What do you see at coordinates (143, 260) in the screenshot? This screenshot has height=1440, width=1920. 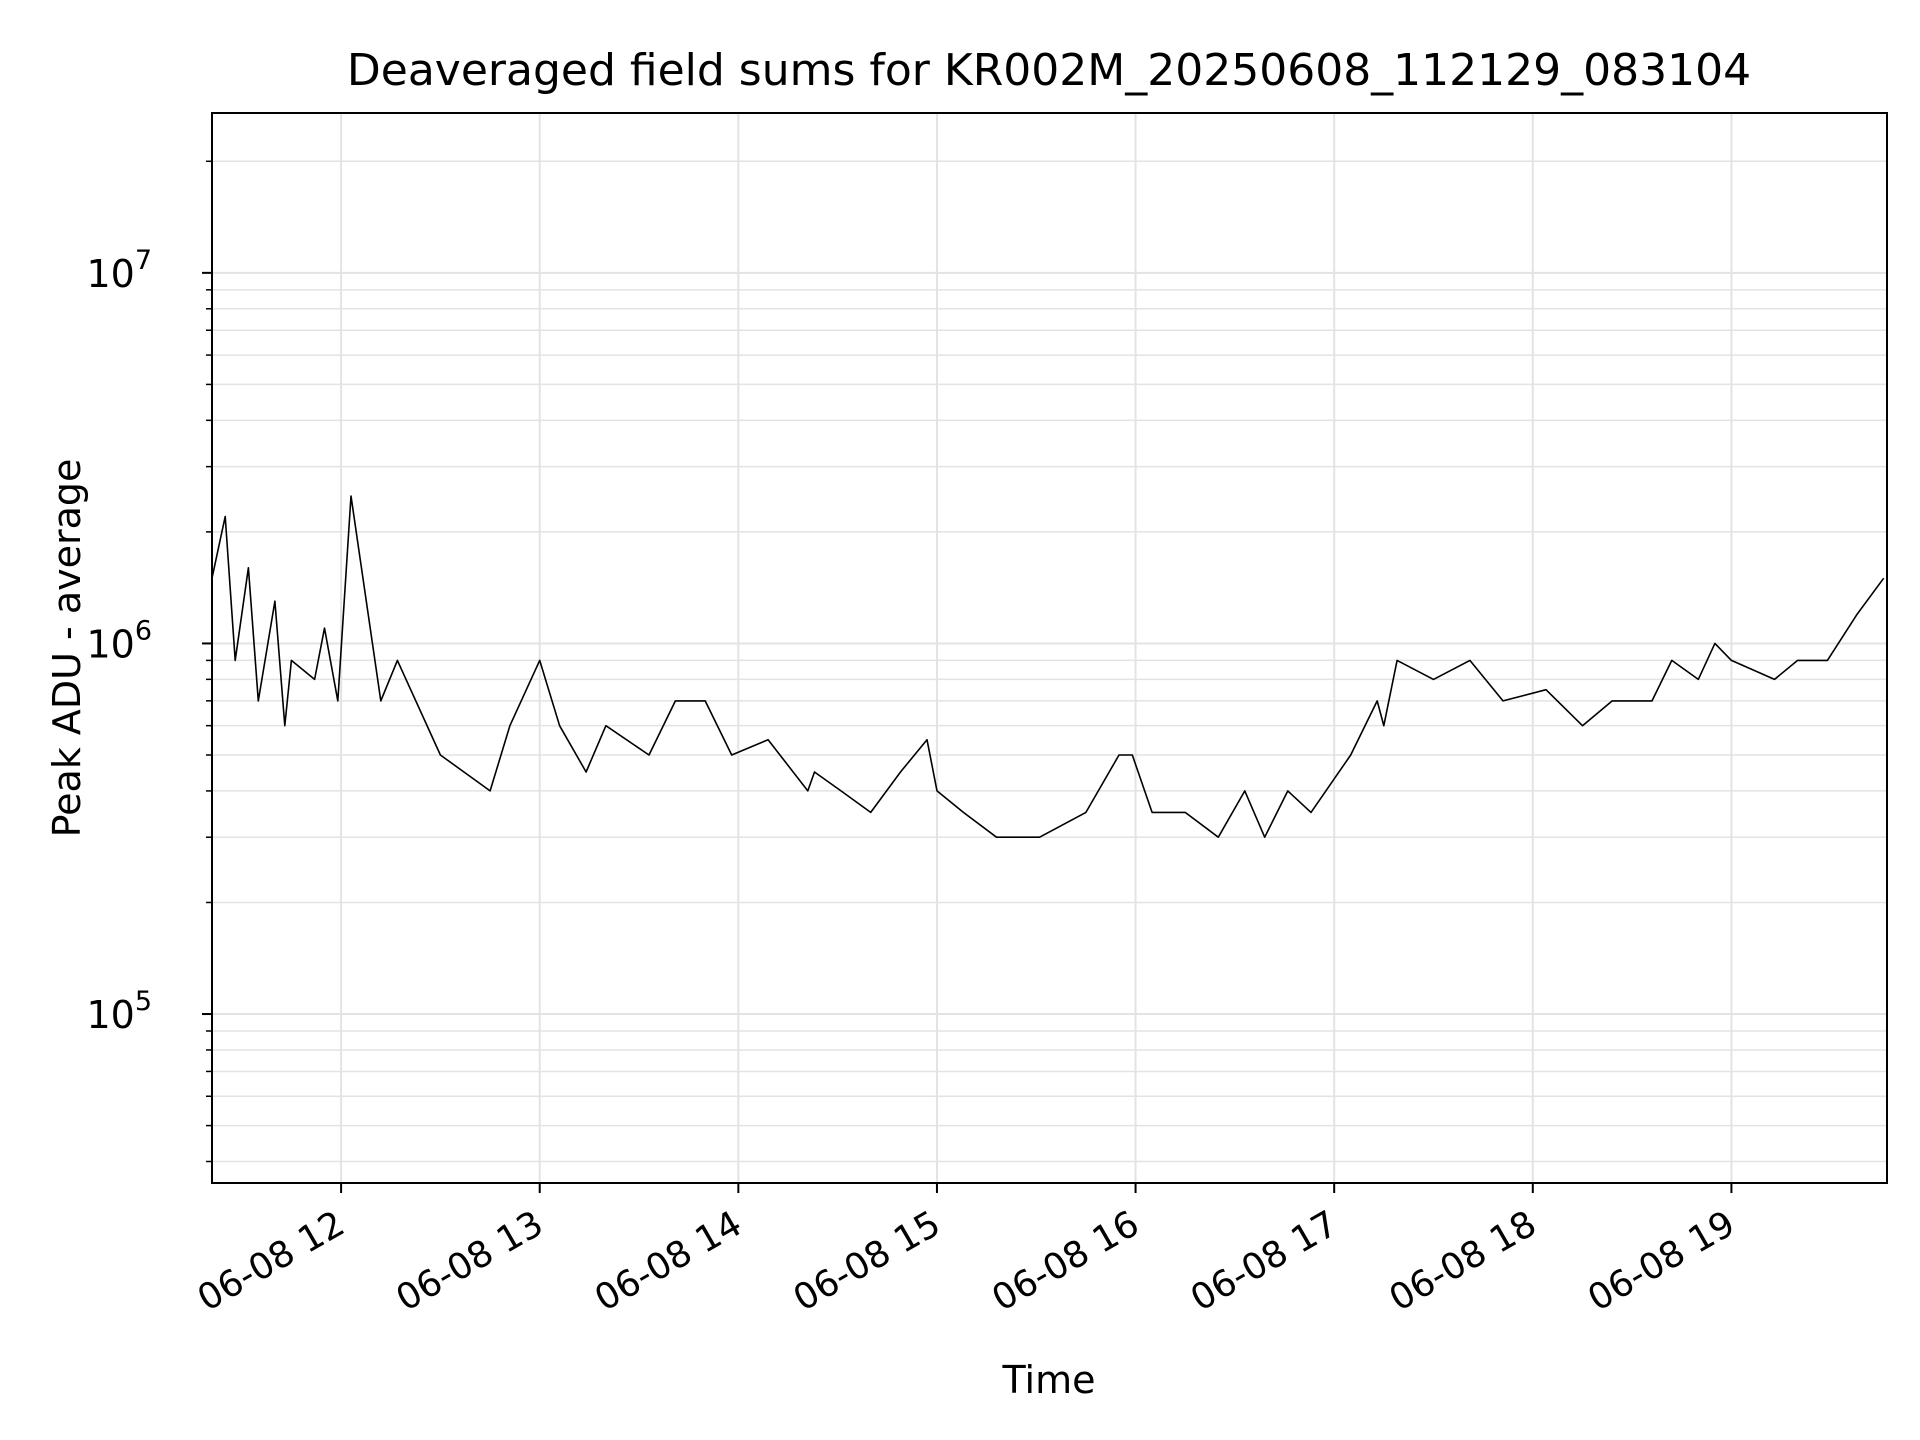 I see `y-tick-label-exponent: 7` at bounding box center [143, 260].